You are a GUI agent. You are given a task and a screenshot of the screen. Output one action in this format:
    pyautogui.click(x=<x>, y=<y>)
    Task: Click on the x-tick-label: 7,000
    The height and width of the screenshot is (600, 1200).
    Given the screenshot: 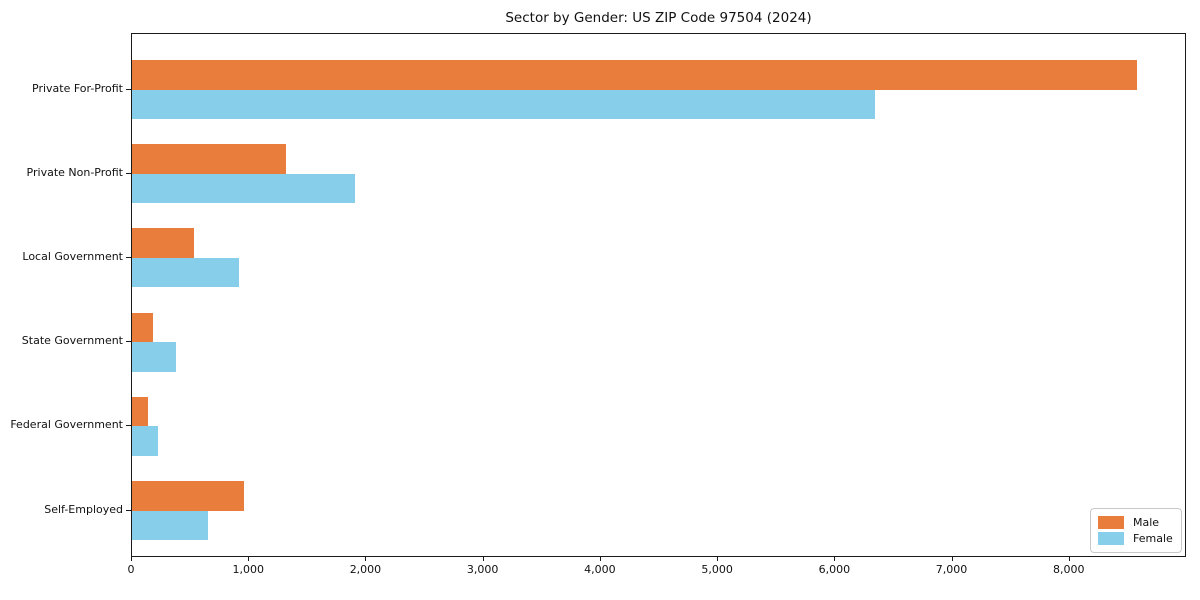 What is the action you would take?
    pyautogui.click(x=951, y=569)
    